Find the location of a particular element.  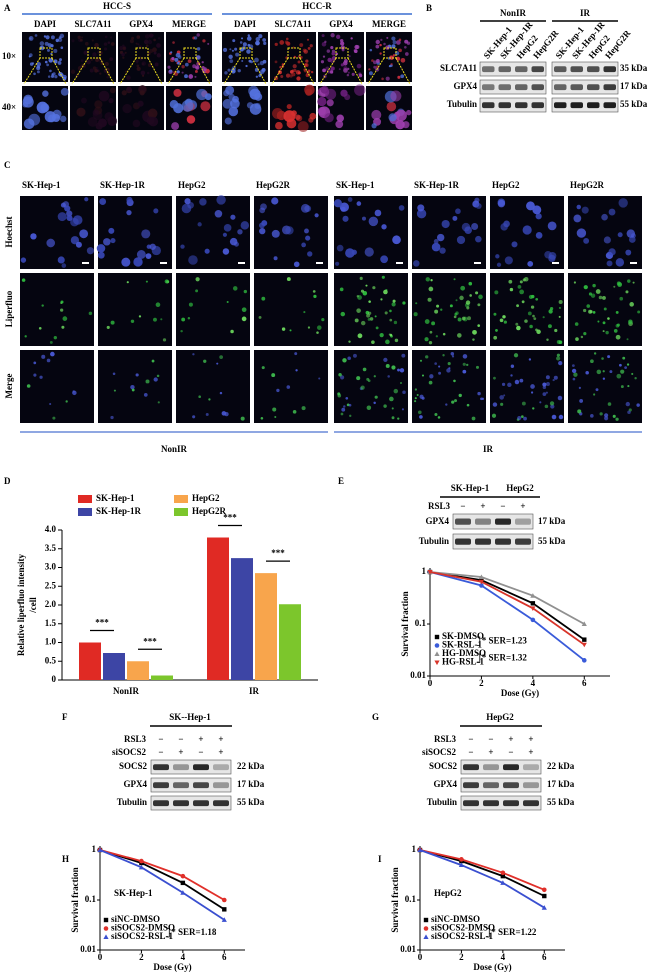

bar is located at coordinates (218, 608).